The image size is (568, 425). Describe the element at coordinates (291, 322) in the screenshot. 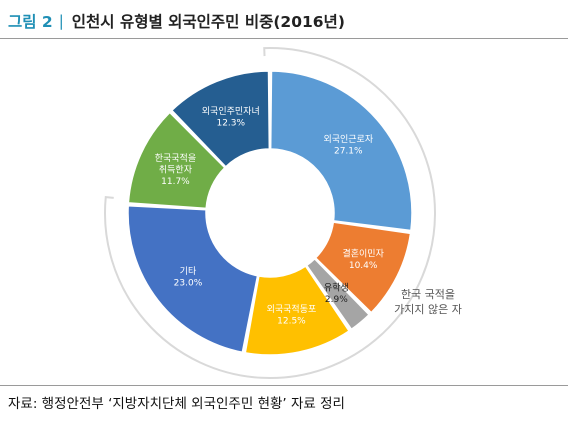

I see `slice-value: 12.5%` at that location.